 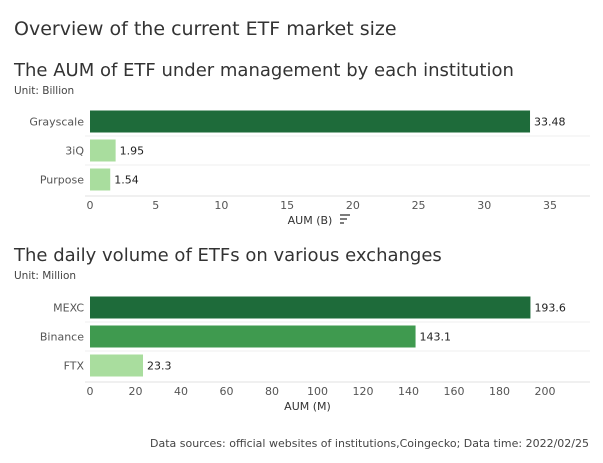 I want to click on x-tick-label: 40, so click(x=181, y=391).